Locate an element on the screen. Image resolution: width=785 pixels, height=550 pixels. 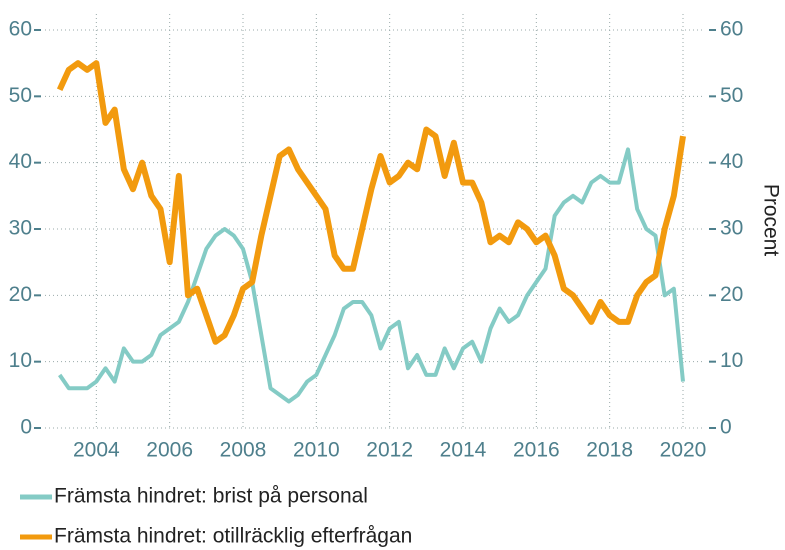
y-tick-label: 0 is located at coordinates (26, 427).